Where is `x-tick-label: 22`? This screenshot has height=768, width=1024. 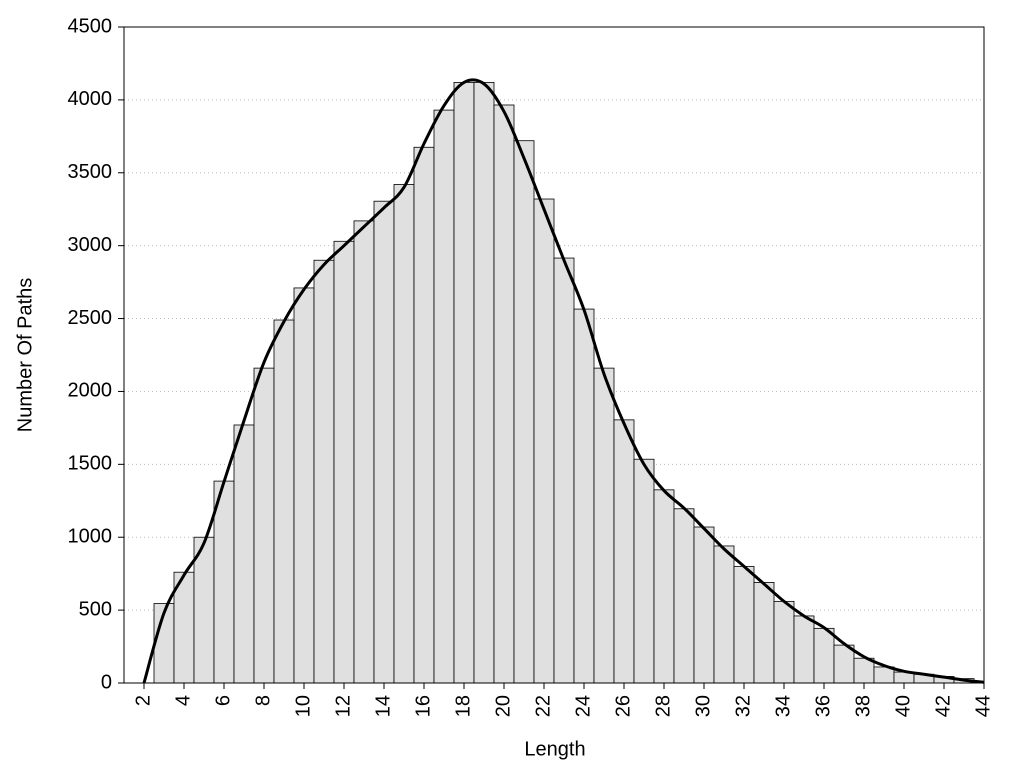
x-tick-label: 22 is located at coordinates (543, 706).